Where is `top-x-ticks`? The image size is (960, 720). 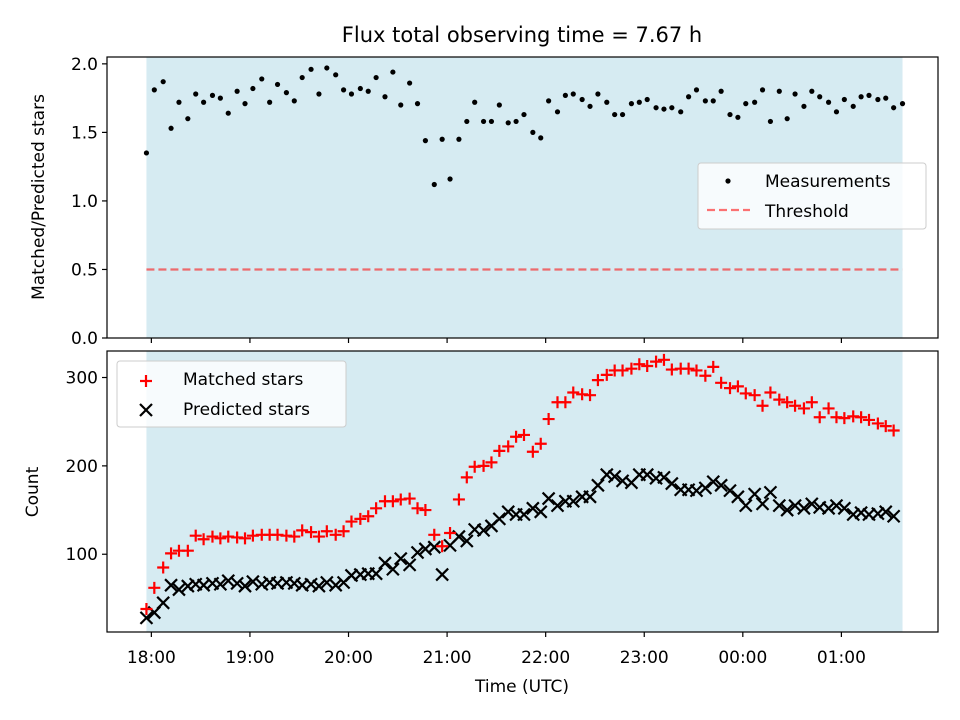
top-x-ticks is located at coordinates (496, 340).